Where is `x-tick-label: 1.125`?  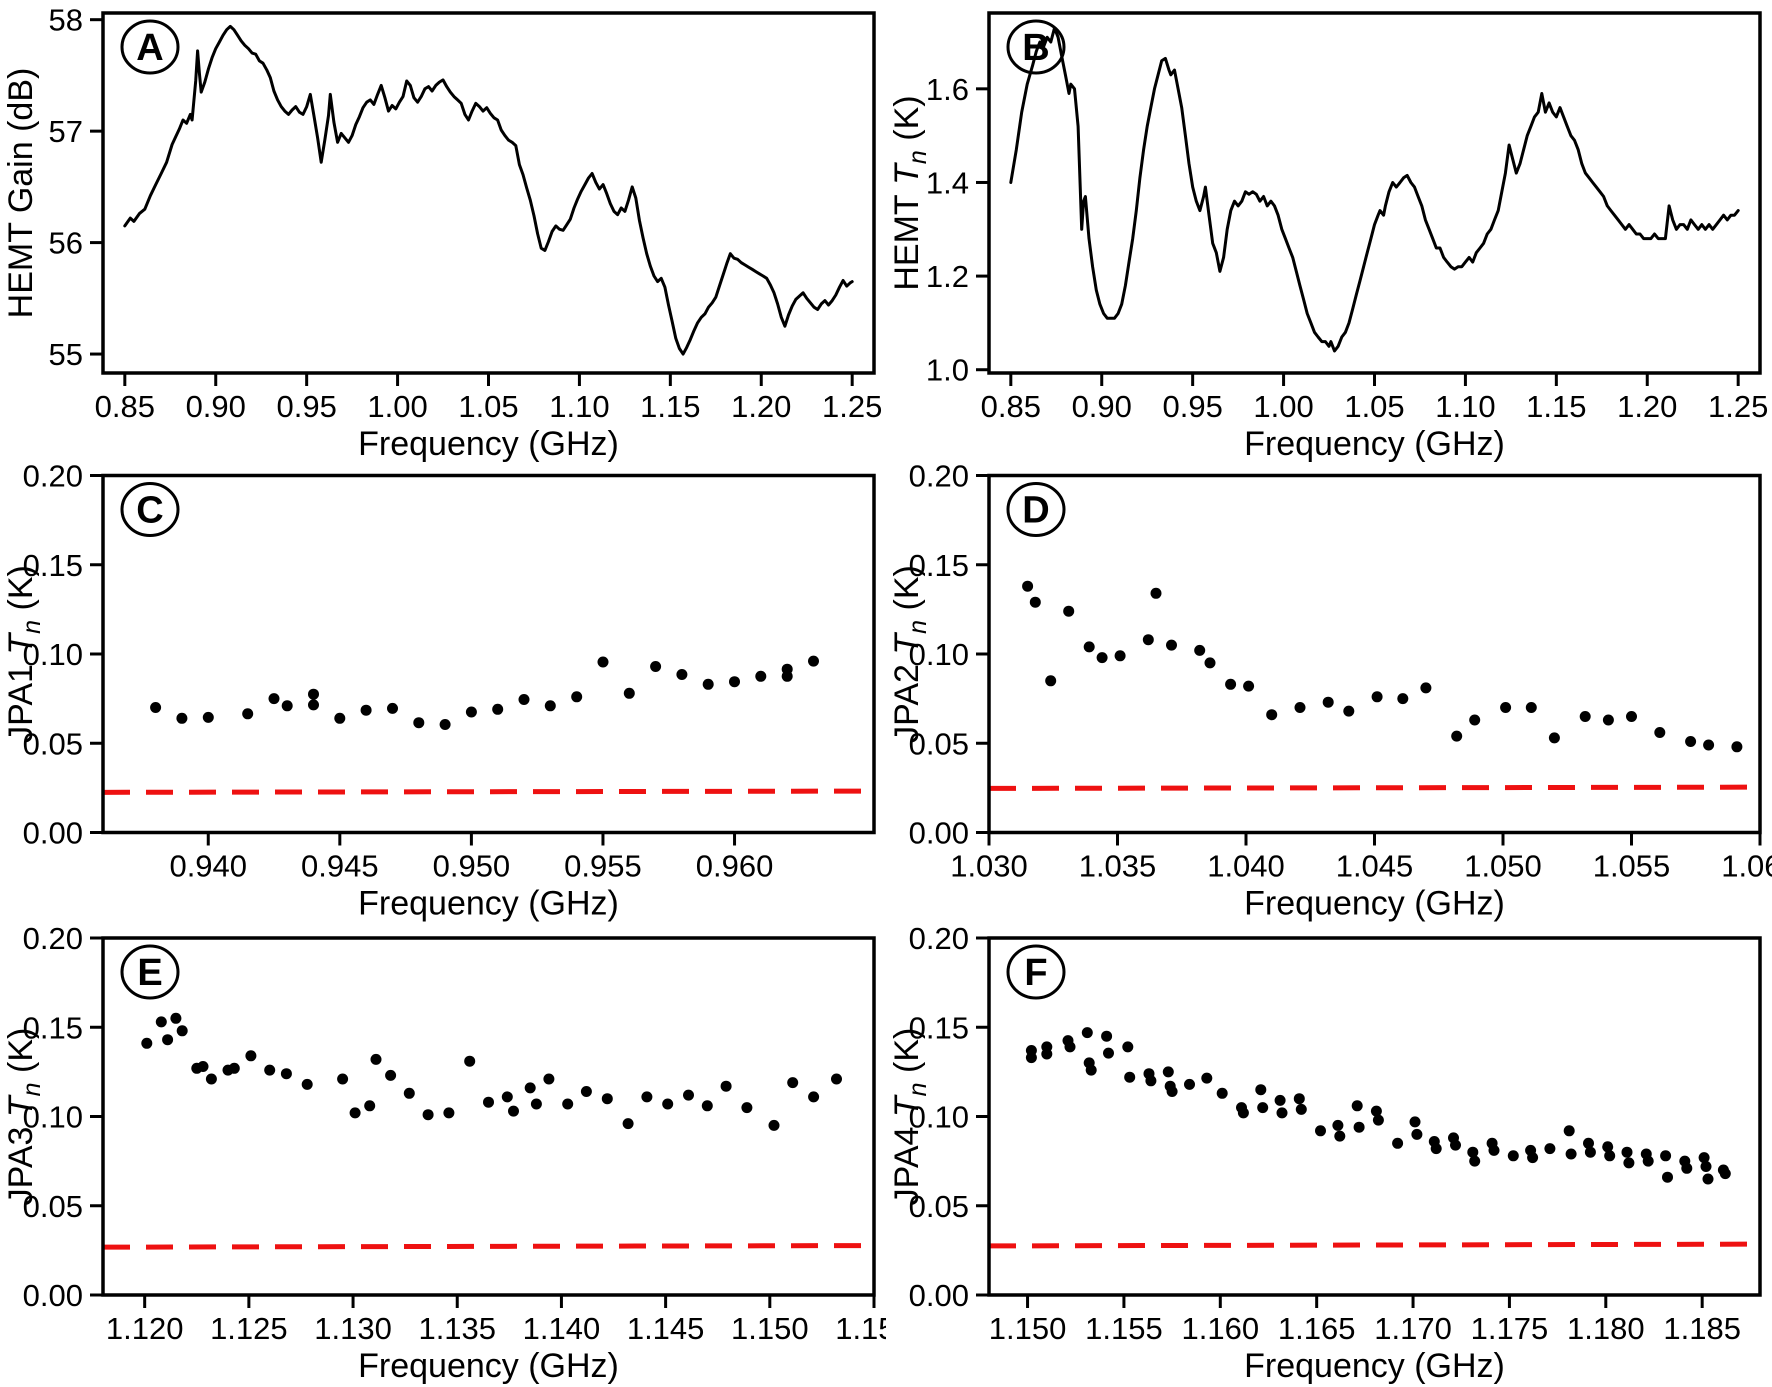
x-tick-label: 1.125 is located at coordinates (249, 1328).